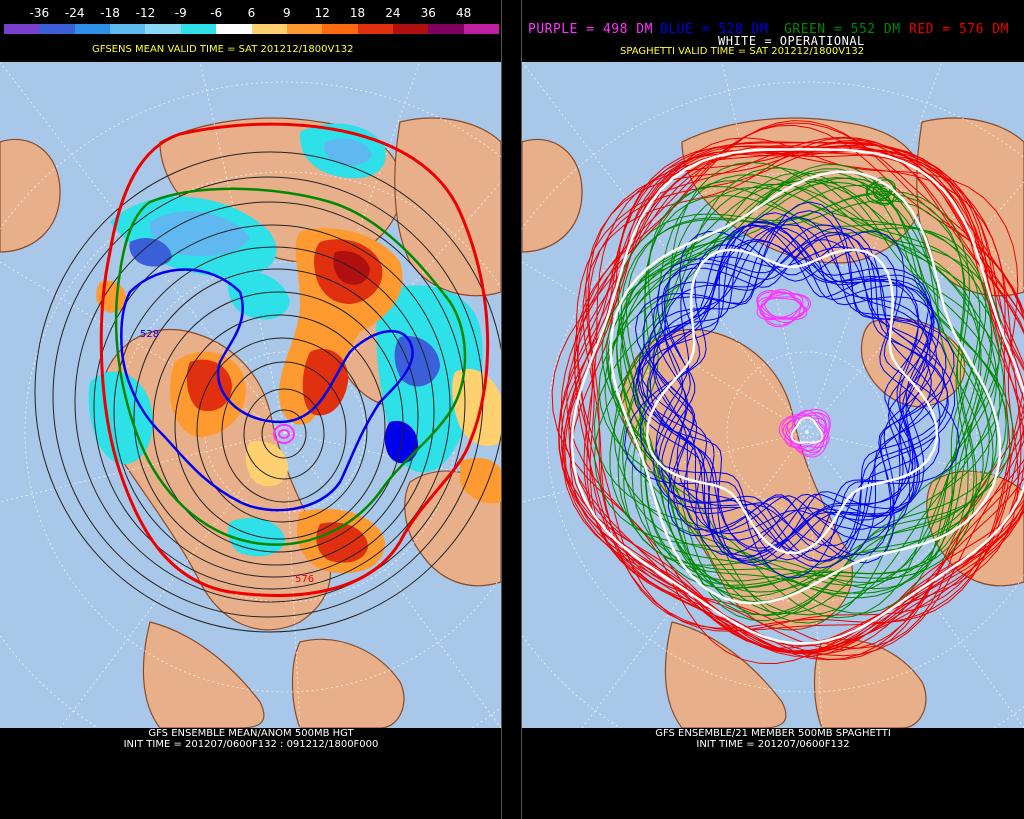 Image resolution: width=1024 pixels, height=819 pixels. Describe the element at coordinates (110, 13) in the screenshot. I see `colorbar-tick-label: -18` at that location.